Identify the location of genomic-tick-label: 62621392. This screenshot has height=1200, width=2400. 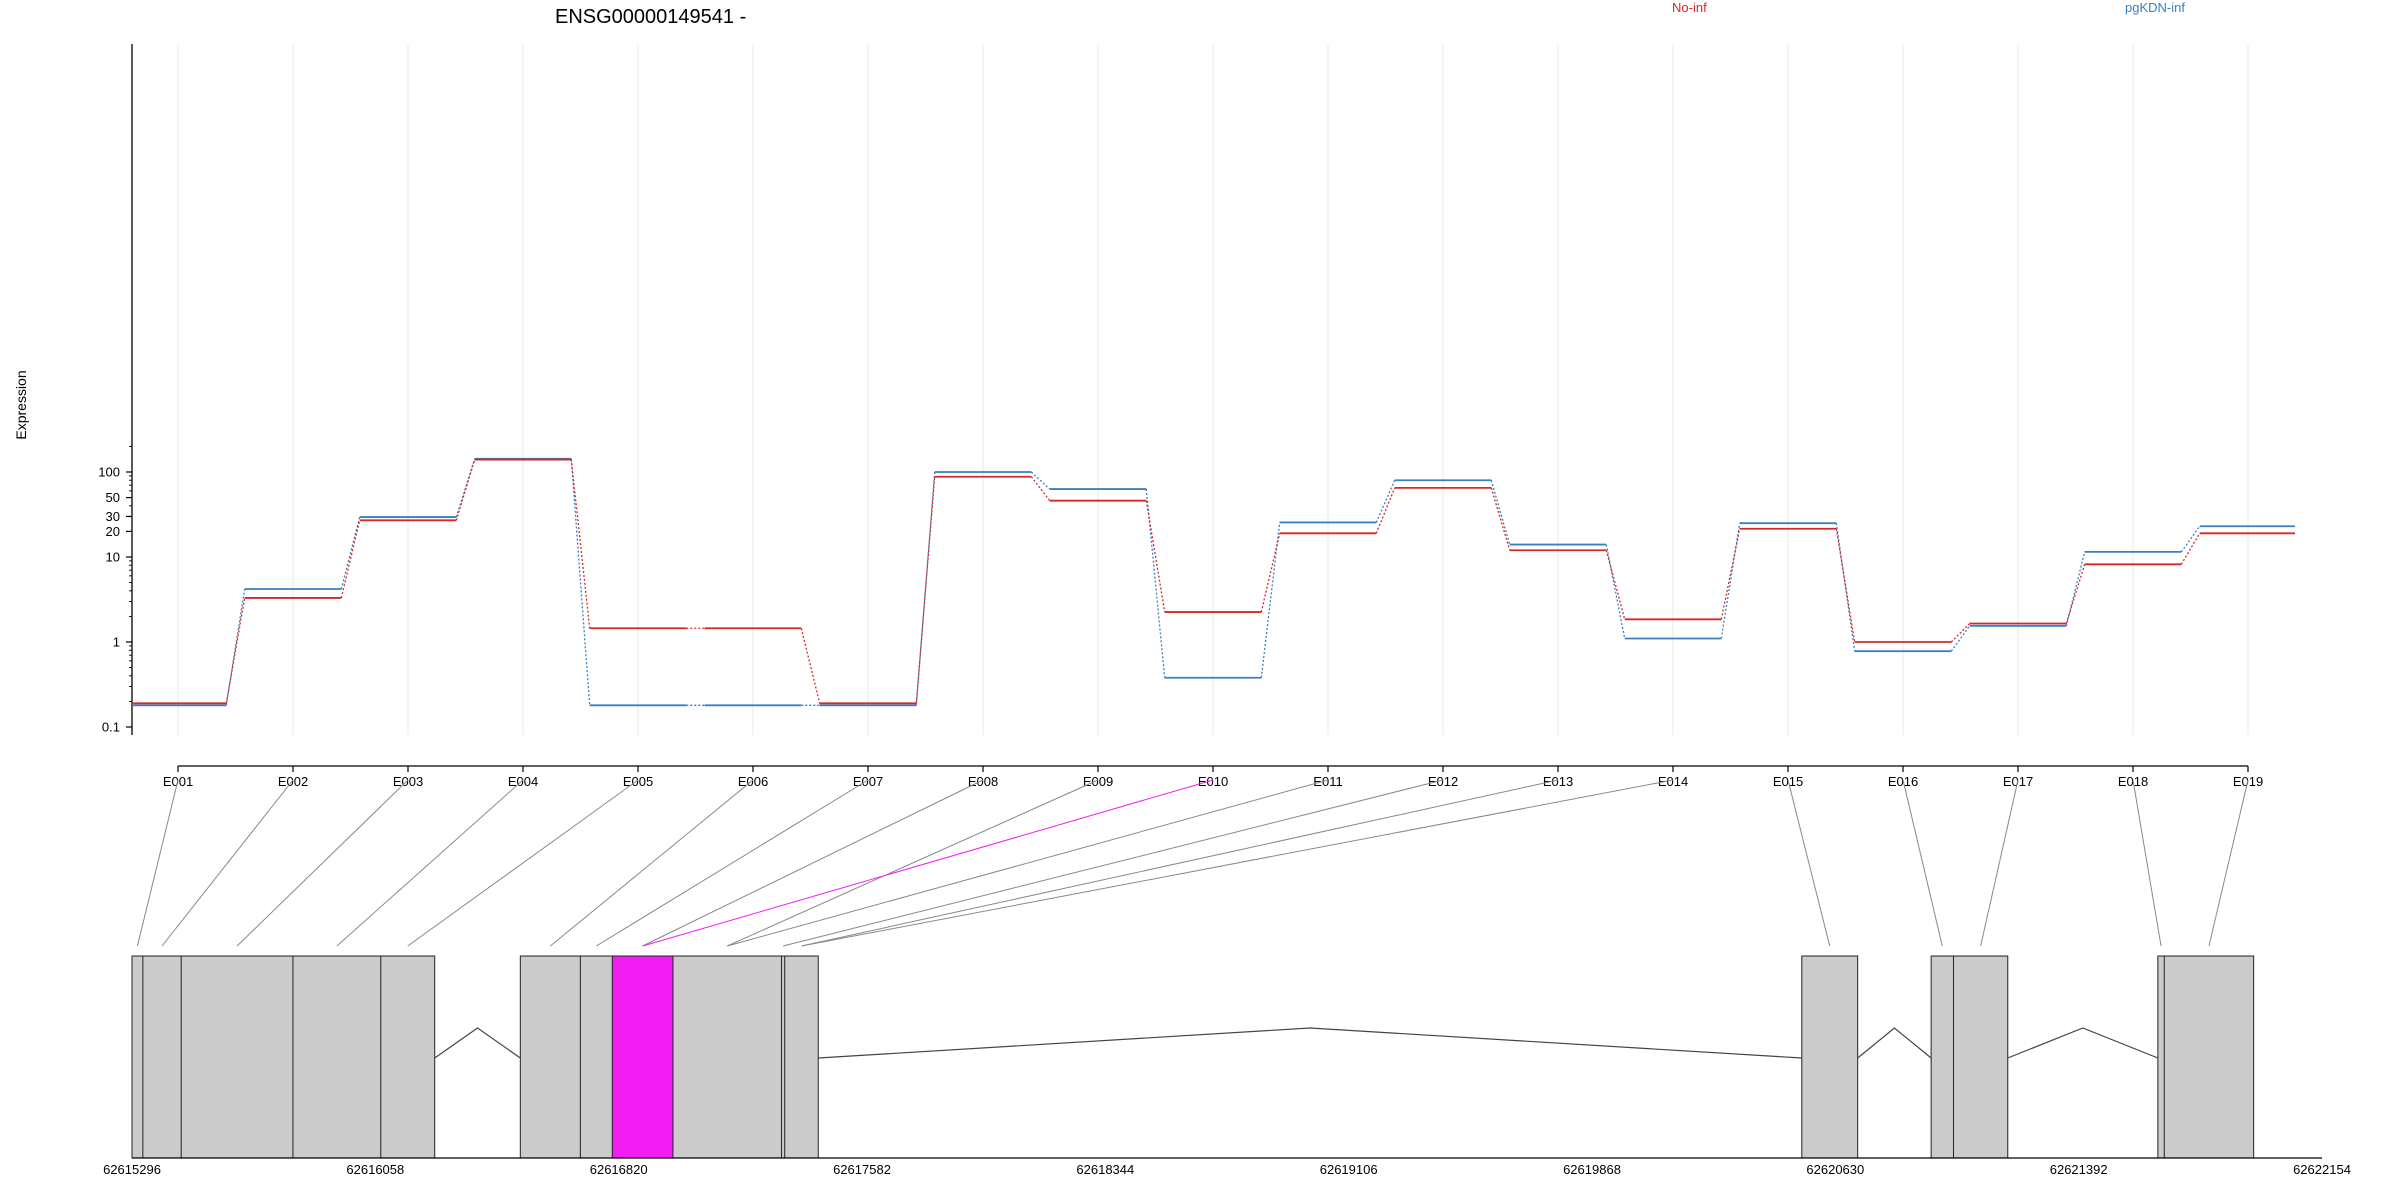
(2079, 1169).